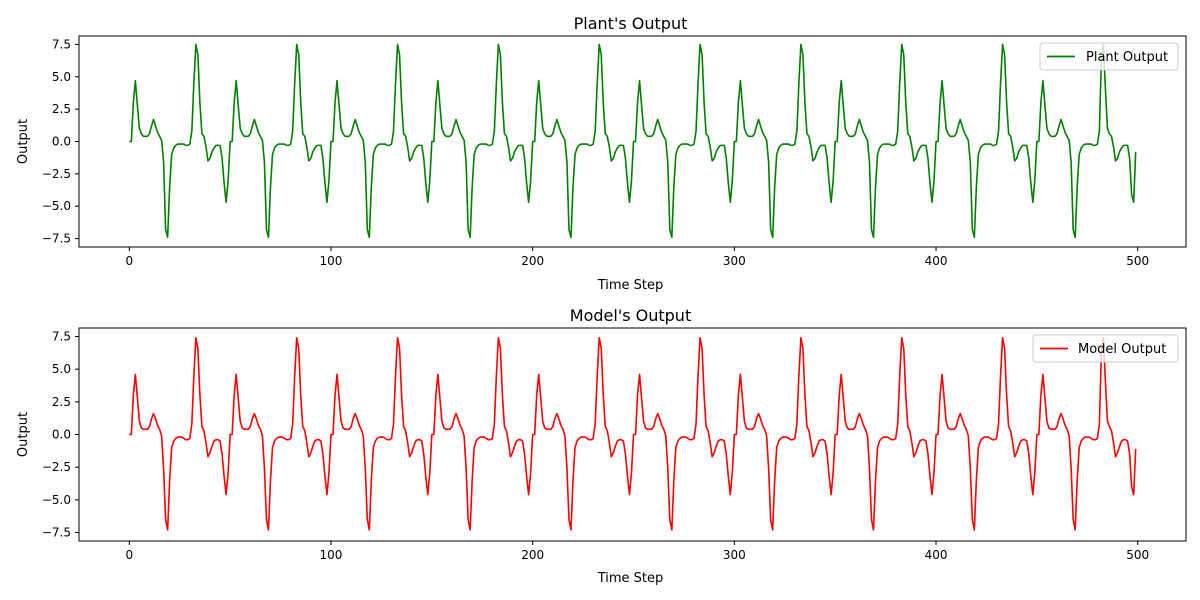 The width and height of the screenshot is (1200, 600). Describe the element at coordinates (1122, 349) in the screenshot. I see `legend-label-model-output: Model Output` at that location.